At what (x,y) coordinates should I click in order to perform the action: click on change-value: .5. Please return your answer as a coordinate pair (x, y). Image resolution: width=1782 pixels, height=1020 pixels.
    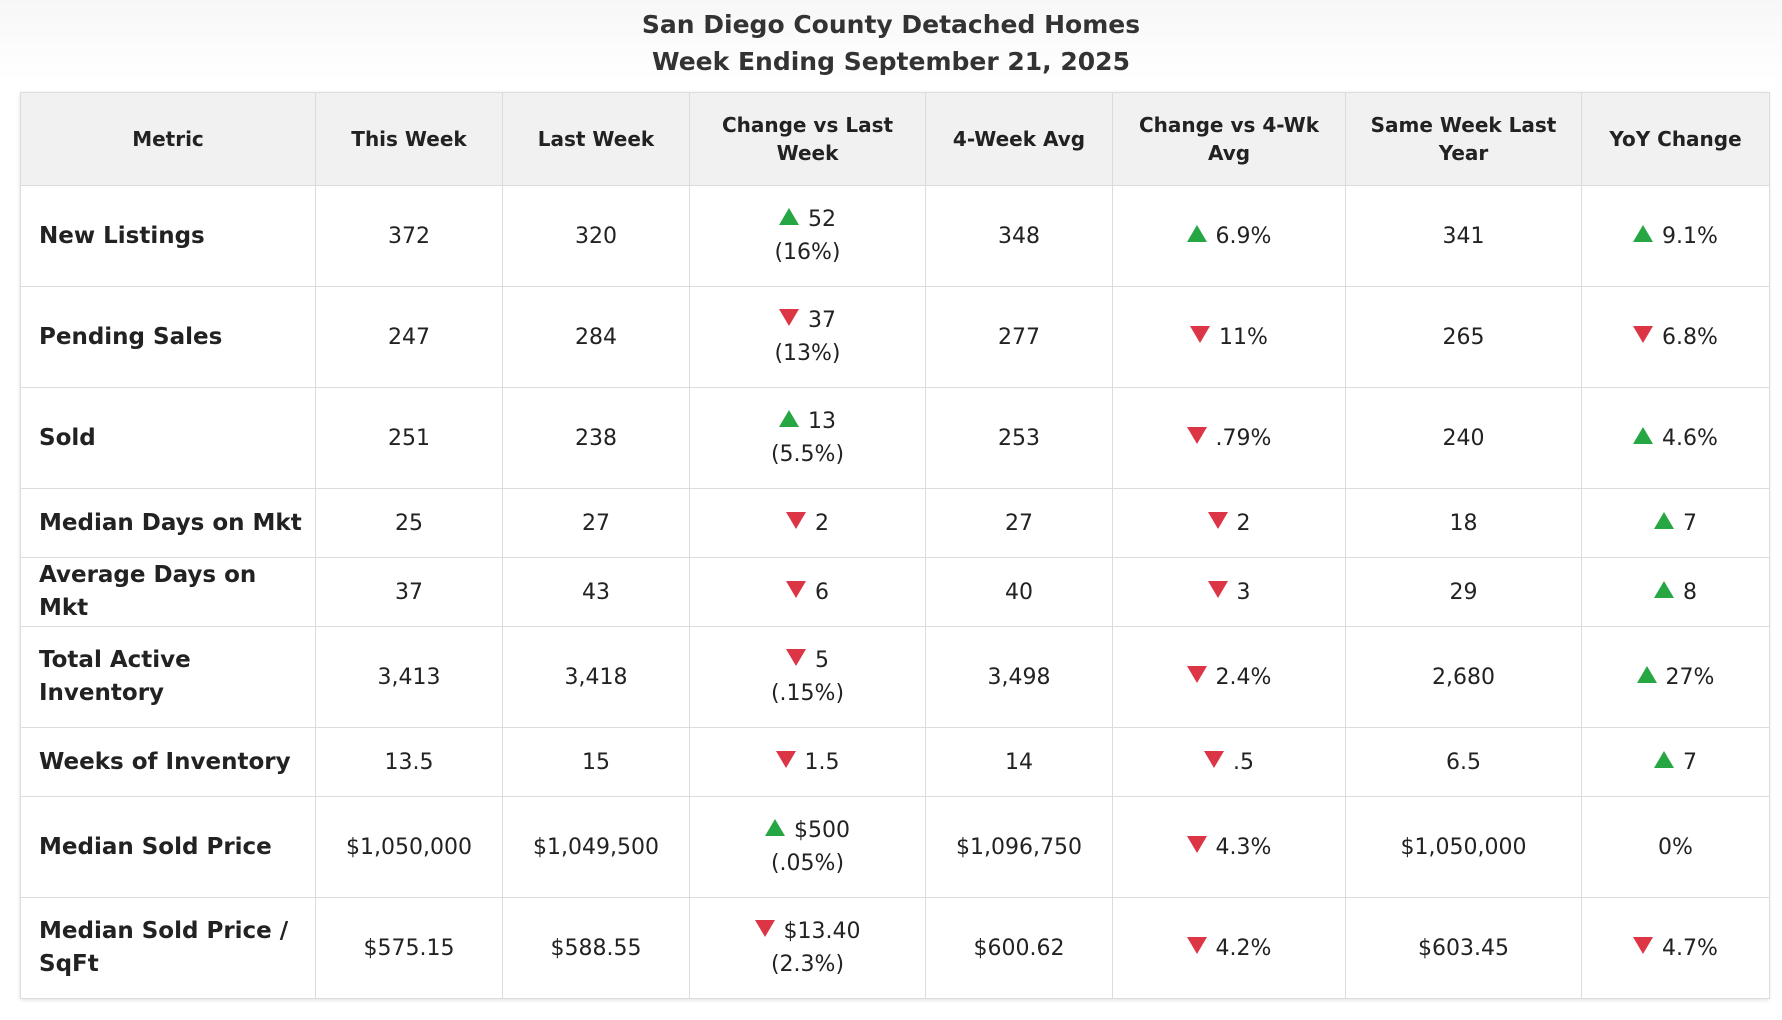
    Looking at the image, I should click on (1243, 762).